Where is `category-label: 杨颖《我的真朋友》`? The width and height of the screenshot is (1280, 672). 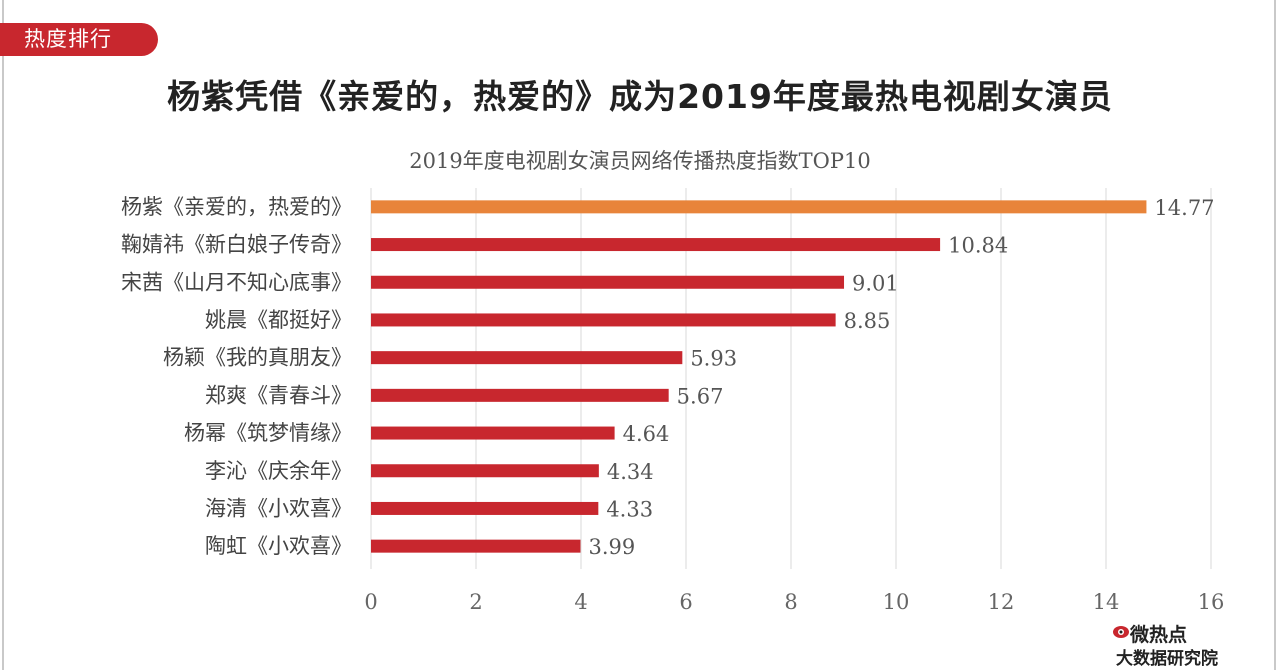
category-label: 杨颖《我的真朋友》 is located at coordinates (257, 358).